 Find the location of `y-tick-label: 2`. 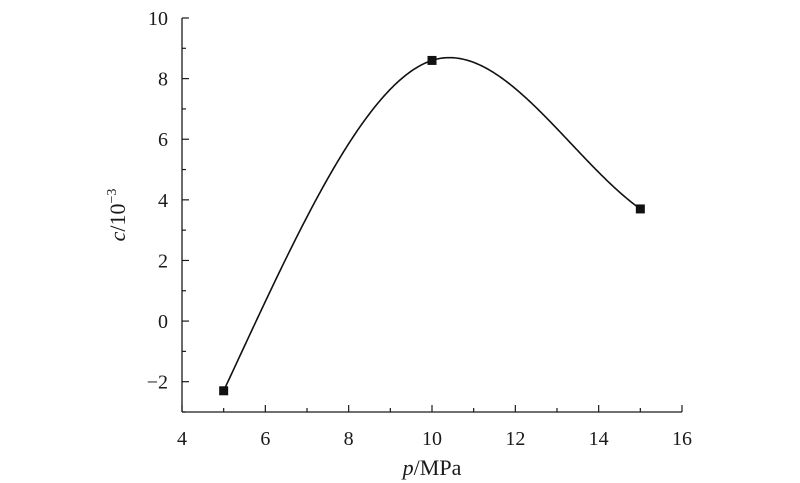

y-tick-label: 2 is located at coordinates (163, 261).